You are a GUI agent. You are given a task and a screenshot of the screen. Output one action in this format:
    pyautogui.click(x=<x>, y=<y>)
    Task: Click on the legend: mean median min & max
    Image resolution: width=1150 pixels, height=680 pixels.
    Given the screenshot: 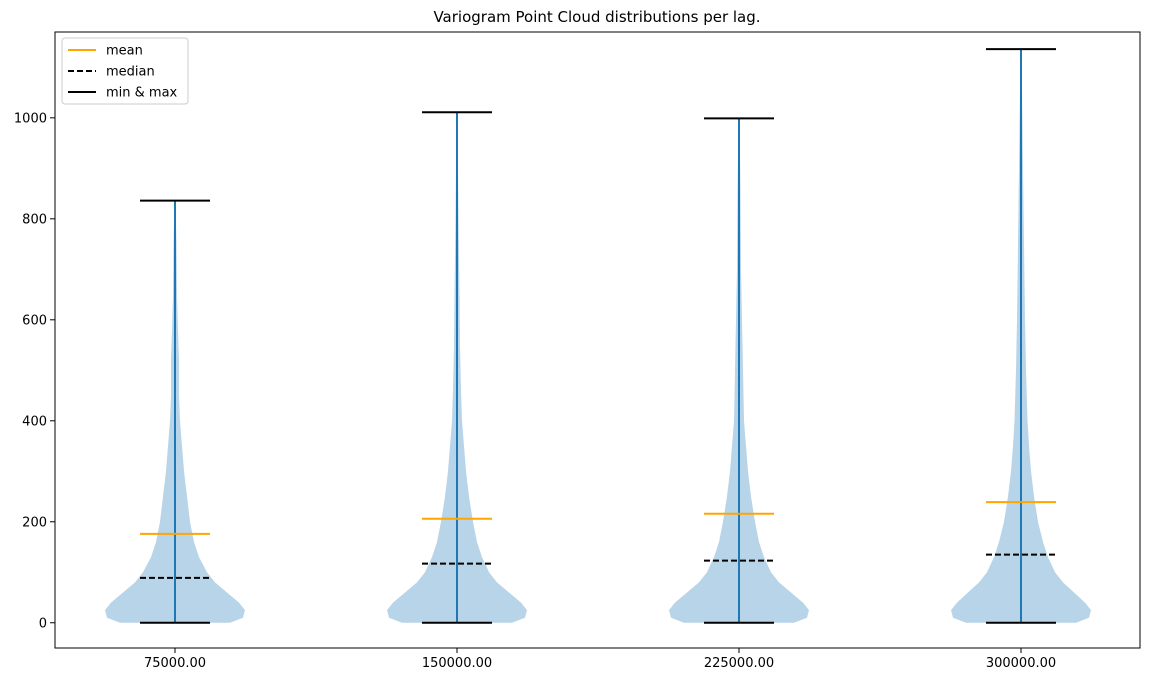 What is the action you would take?
    pyautogui.click(x=125, y=71)
    